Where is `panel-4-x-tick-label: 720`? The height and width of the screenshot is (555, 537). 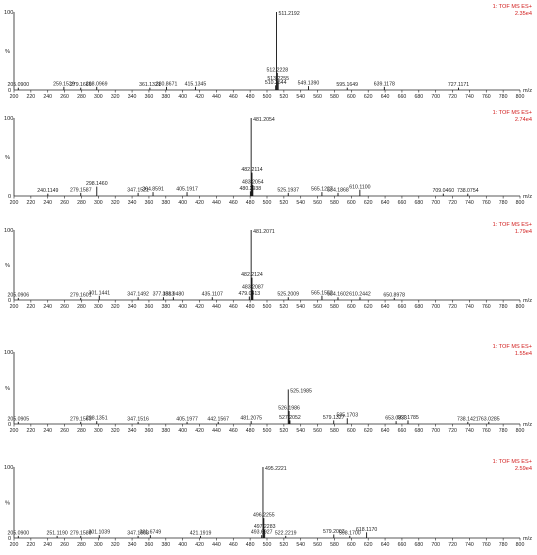
panel-4-x-tick-label: 720 is located at coordinates (452, 431).